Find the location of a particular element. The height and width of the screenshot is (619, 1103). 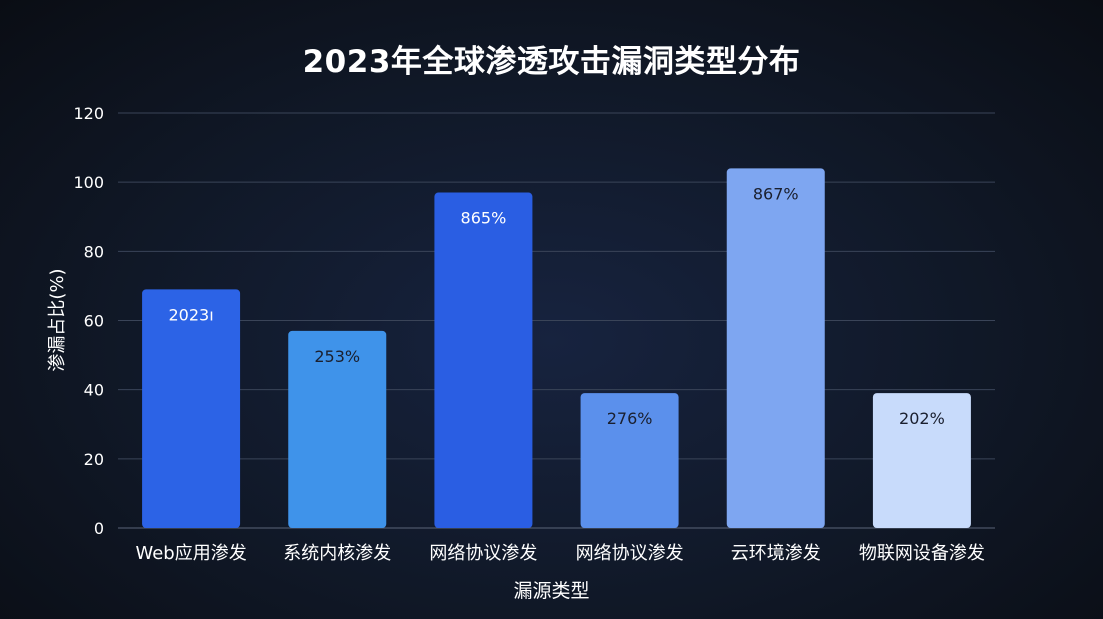

y-tick-label: 60 is located at coordinates (94, 321).